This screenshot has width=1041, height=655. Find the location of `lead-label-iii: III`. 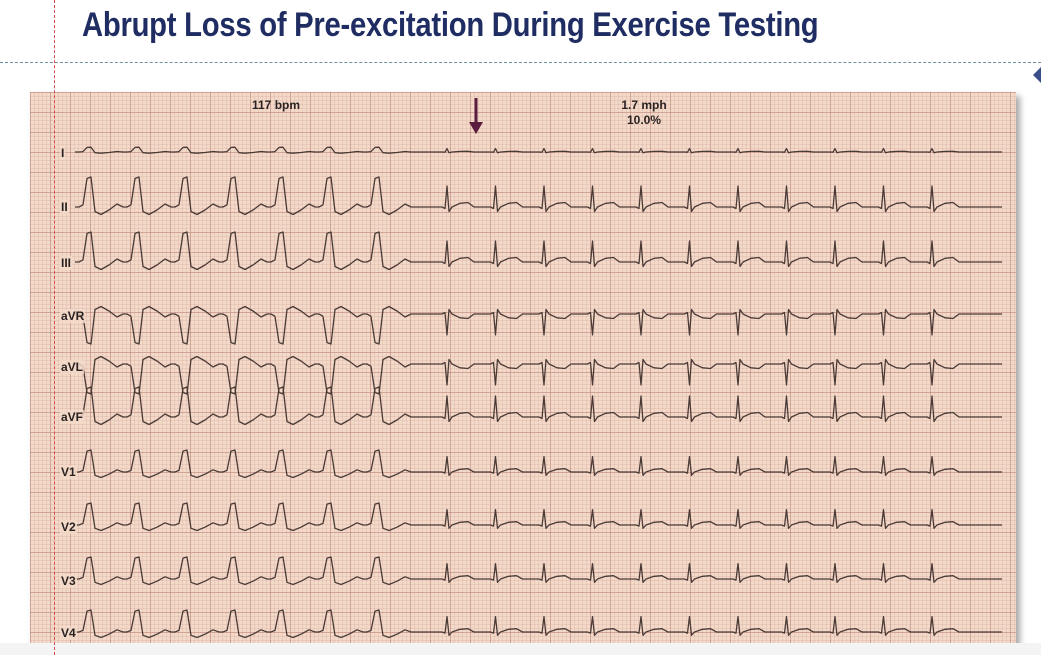

lead-label-iii: III is located at coordinates (66, 263).